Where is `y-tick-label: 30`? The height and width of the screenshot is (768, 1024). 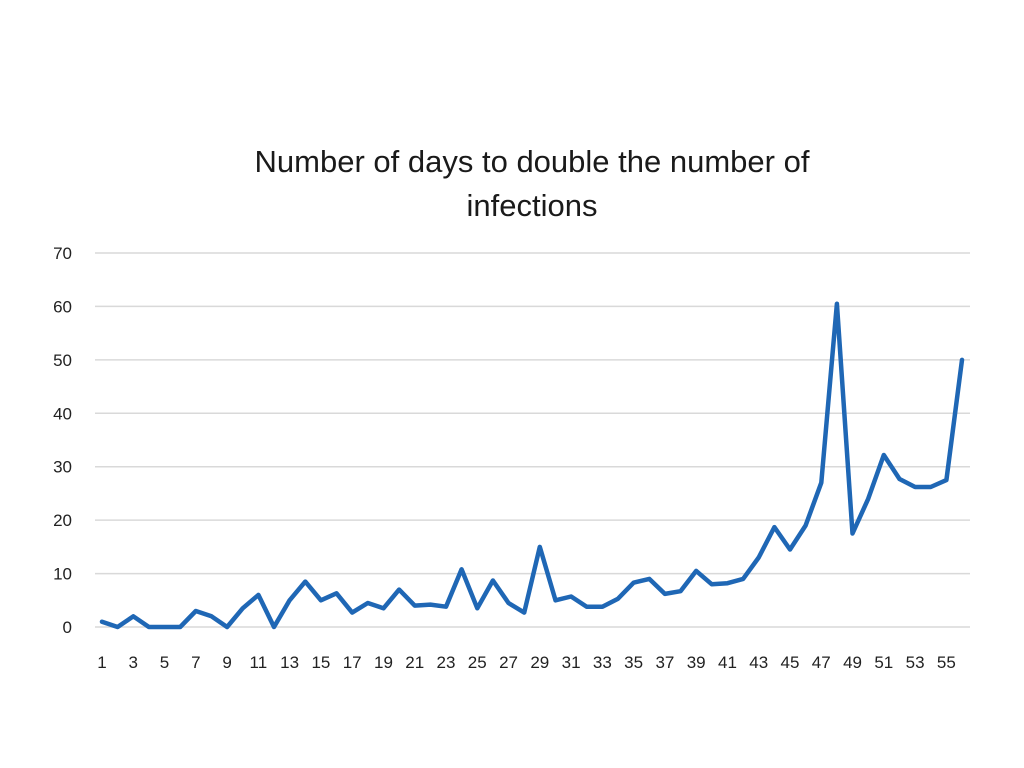
y-tick-label: 30 is located at coordinates (62, 467).